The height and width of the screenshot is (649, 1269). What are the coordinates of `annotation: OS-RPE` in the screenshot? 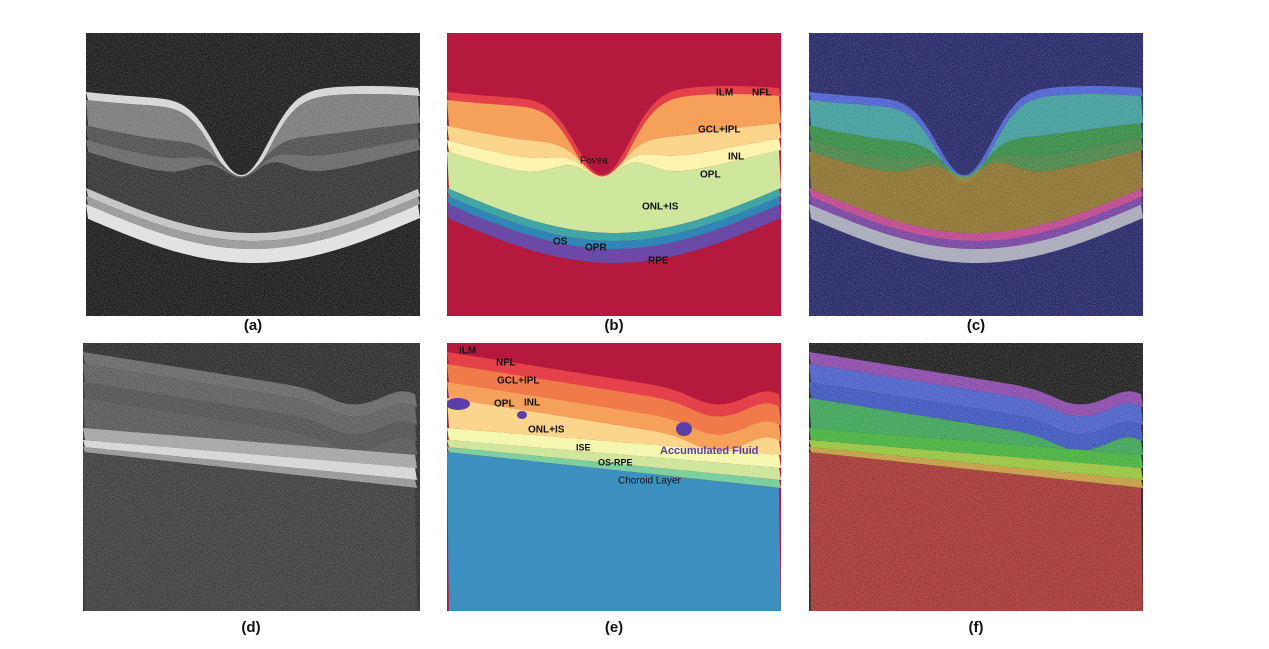 It's located at (615, 462).